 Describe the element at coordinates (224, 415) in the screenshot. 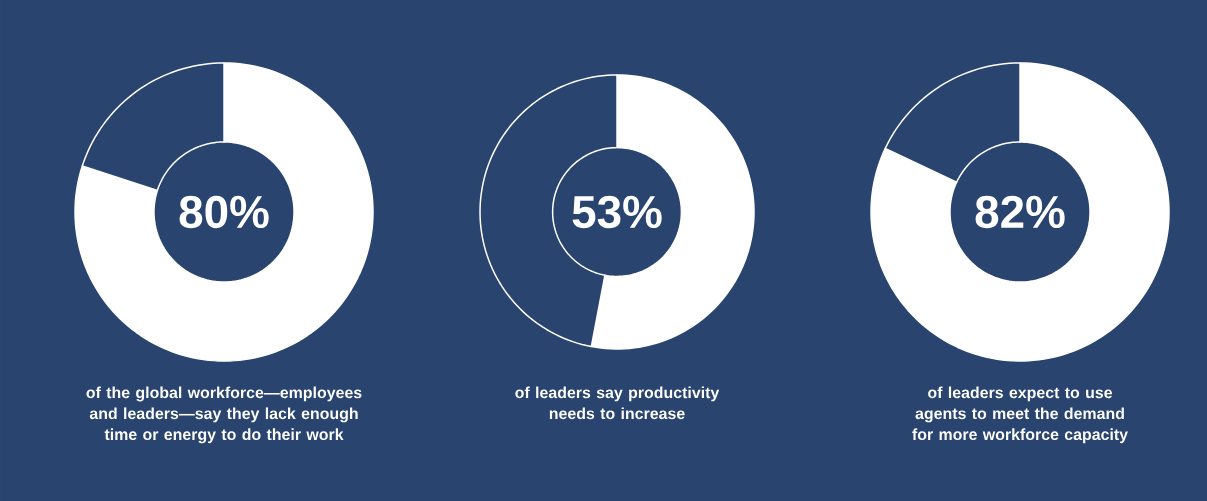

I see `text: of the global workforce—employees and leaders—say they lack enough time or energy to do their work` at that location.